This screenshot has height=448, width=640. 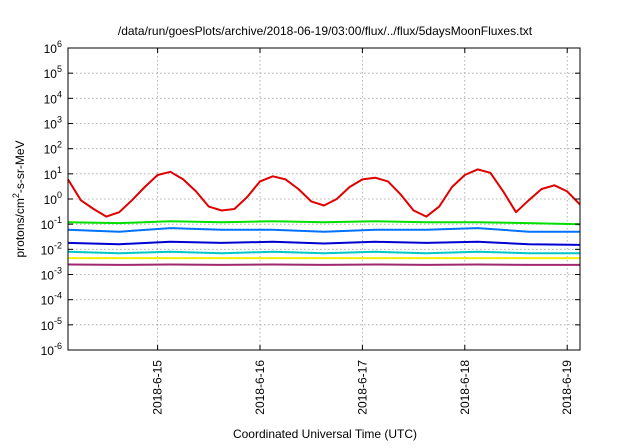 What do you see at coordinates (51, 324) in the screenshot?
I see `y-tick-label: 10⁻⁵` at bounding box center [51, 324].